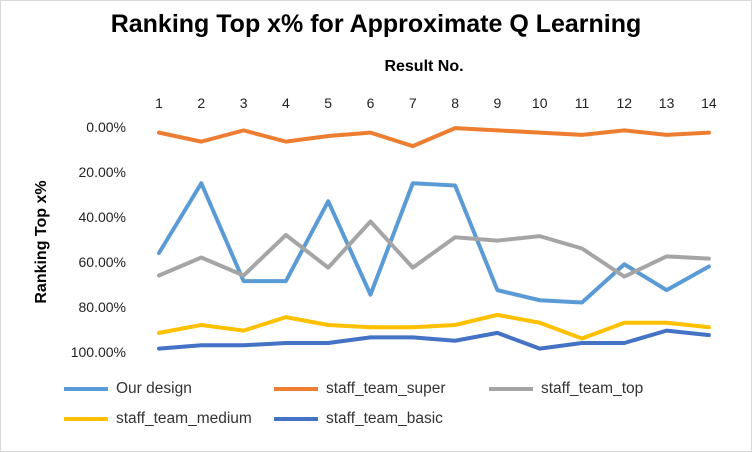 The width and height of the screenshot is (752, 452). Describe the element at coordinates (244, 103) in the screenshot. I see `x-tick-label: 3` at that location.